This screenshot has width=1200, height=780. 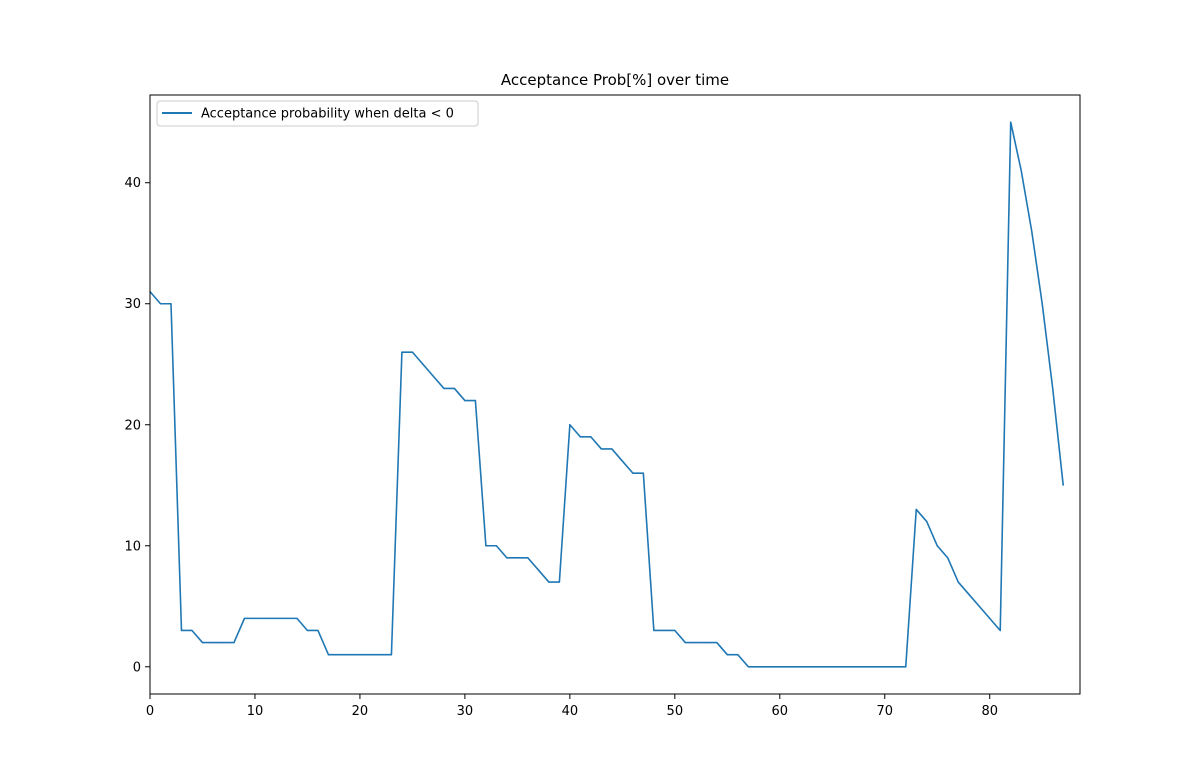 What do you see at coordinates (884, 711) in the screenshot?
I see `x-tick-label: 70` at bounding box center [884, 711].